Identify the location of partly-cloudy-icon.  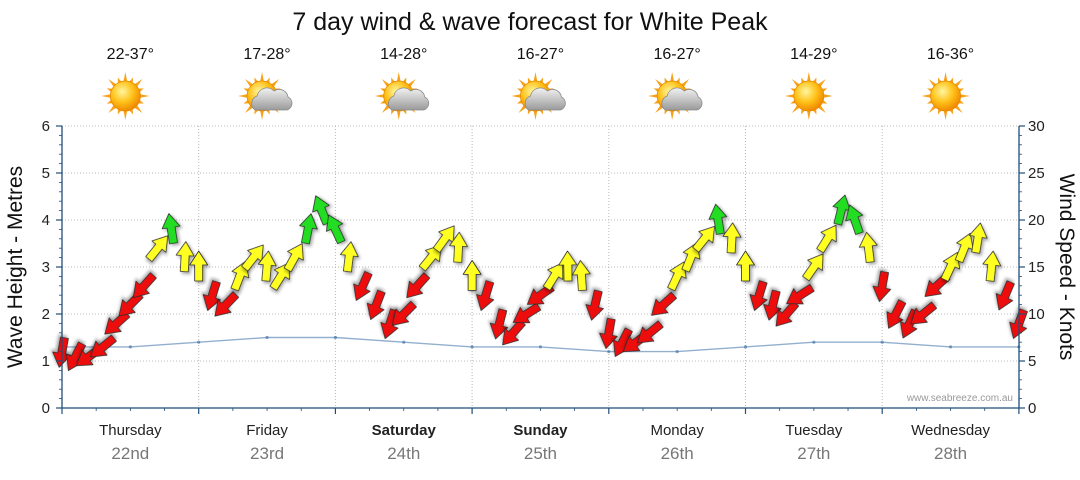
(538, 96).